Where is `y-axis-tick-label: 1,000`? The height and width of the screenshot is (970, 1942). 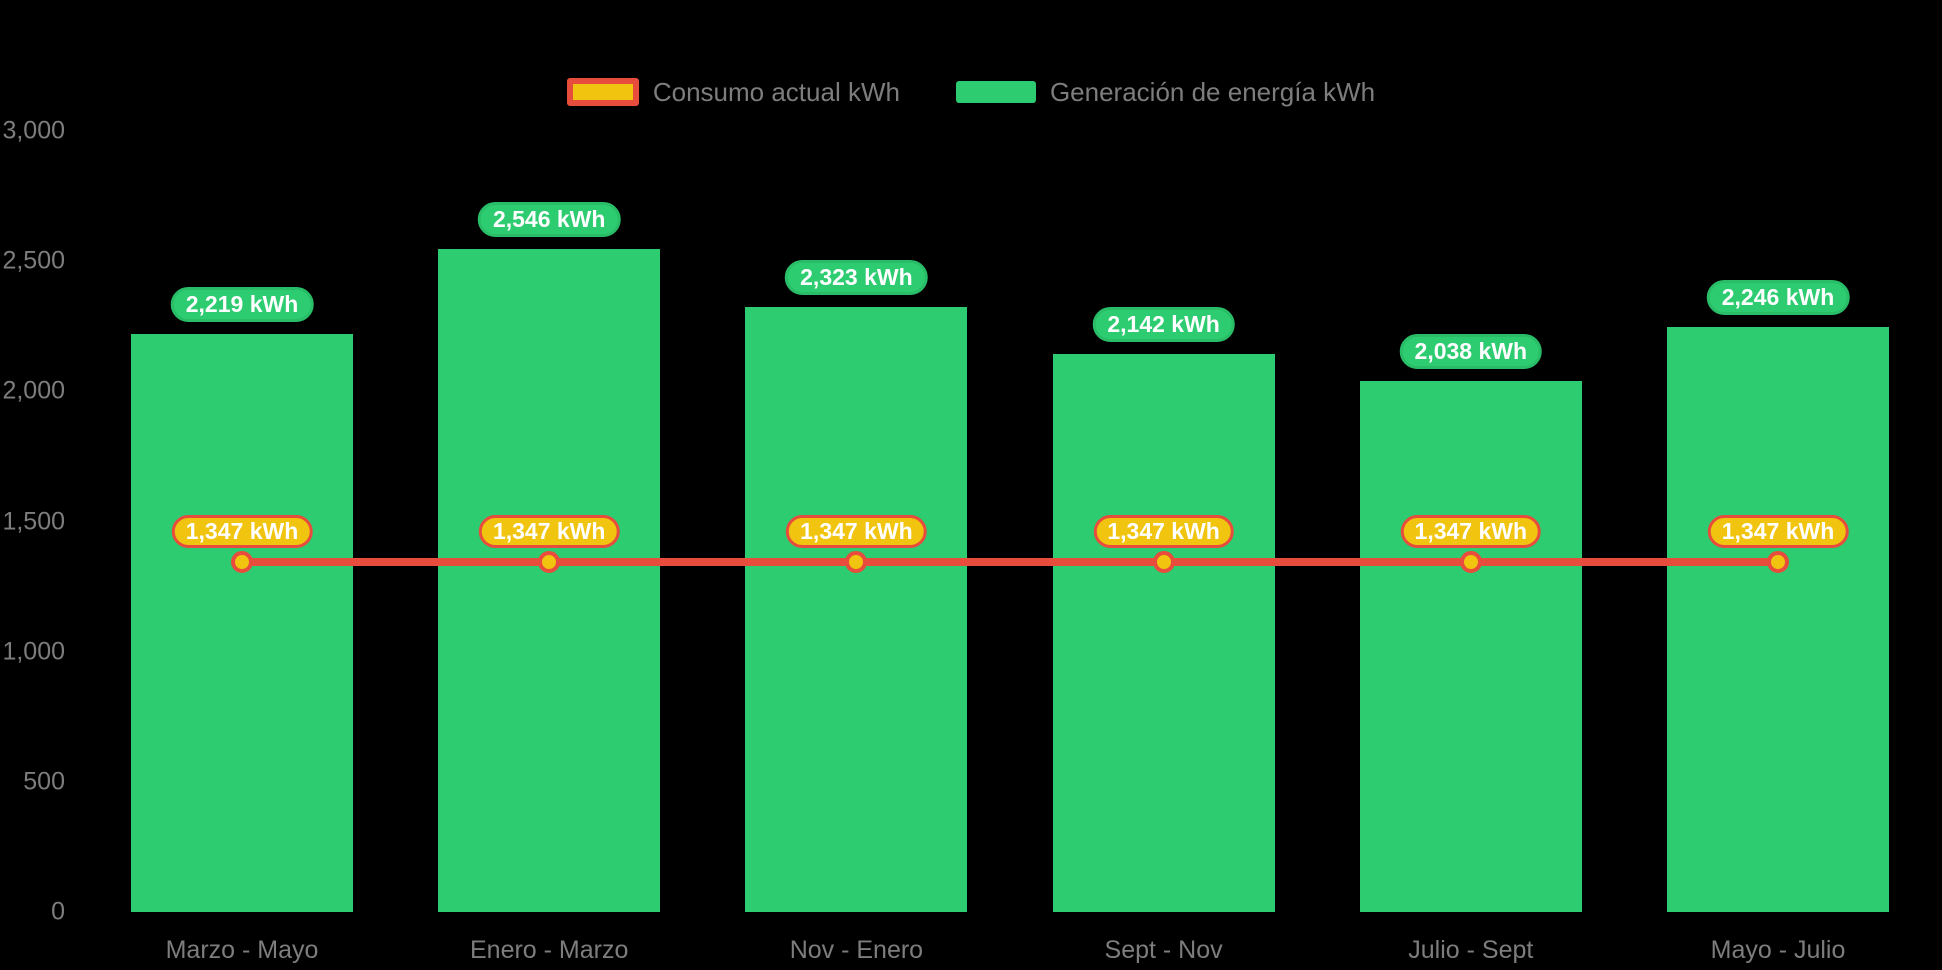
y-axis-tick-label: 1,000 is located at coordinates (33, 651).